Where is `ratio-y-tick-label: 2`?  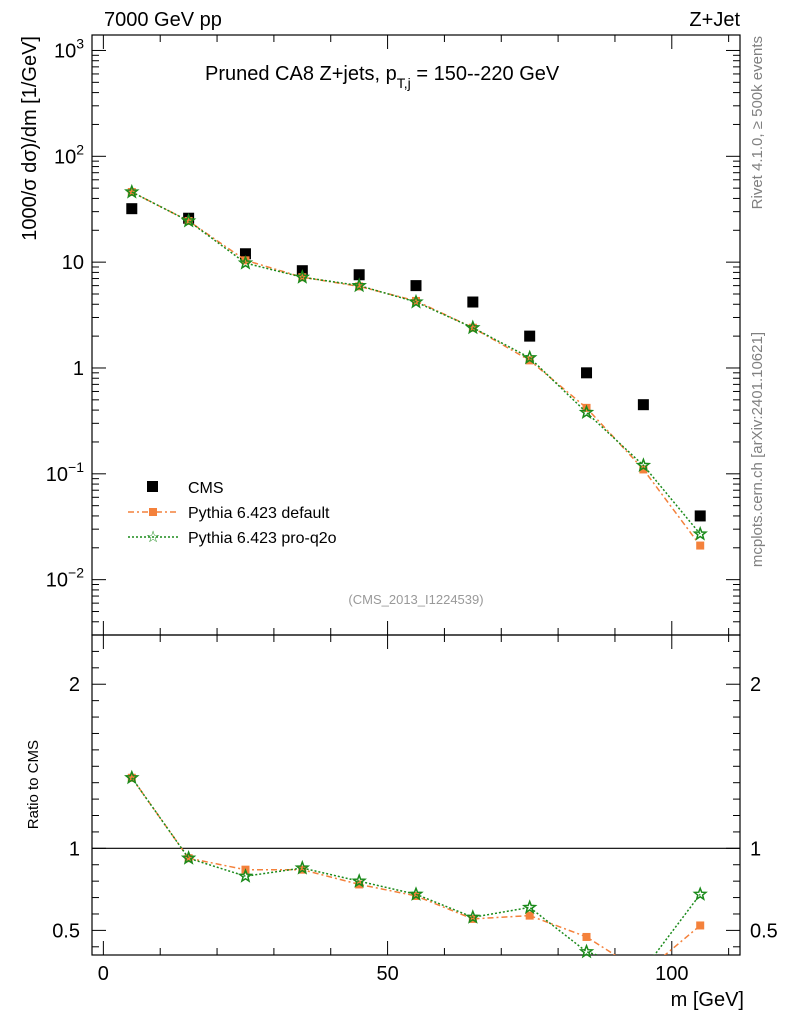
ratio-y-tick-label: 2 is located at coordinates (74, 685).